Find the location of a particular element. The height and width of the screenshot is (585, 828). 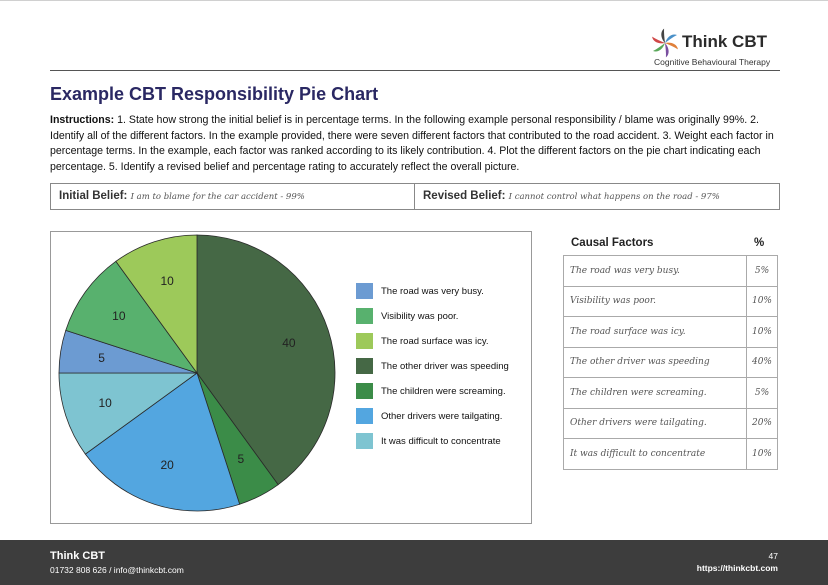

factors-header-percent: % is located at coordinates (759, 243).